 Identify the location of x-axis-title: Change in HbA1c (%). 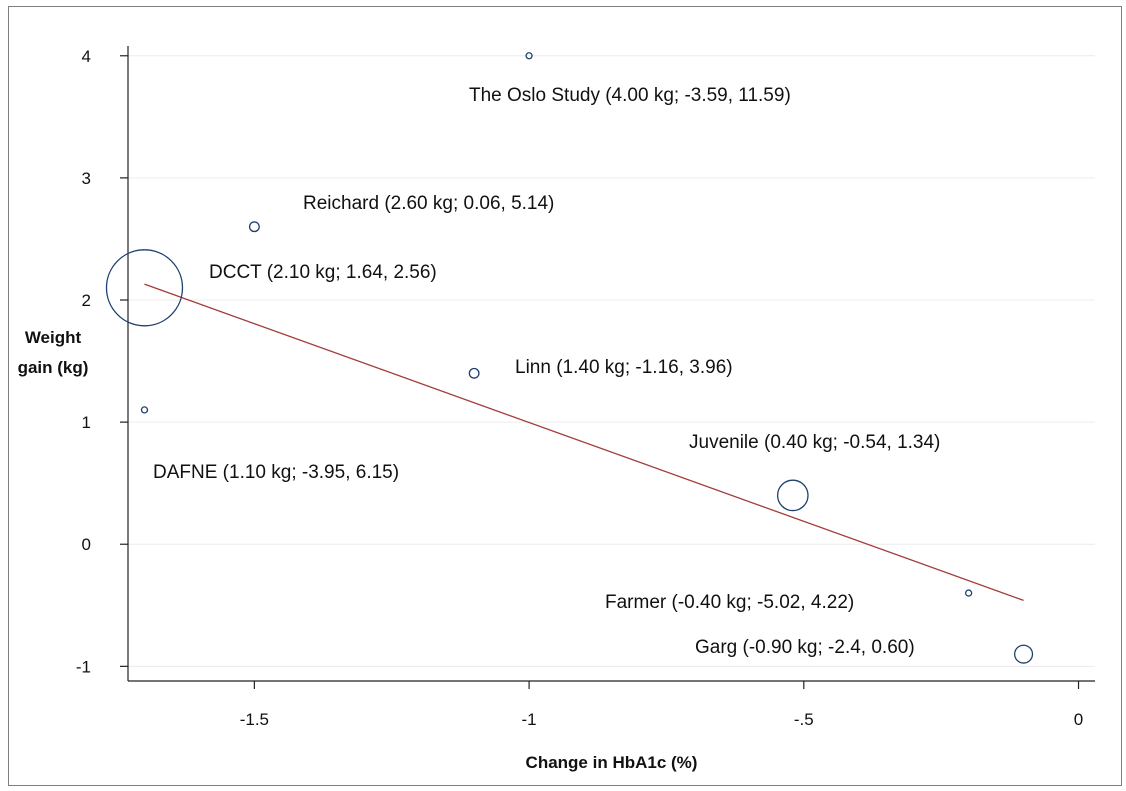
(612, 762).